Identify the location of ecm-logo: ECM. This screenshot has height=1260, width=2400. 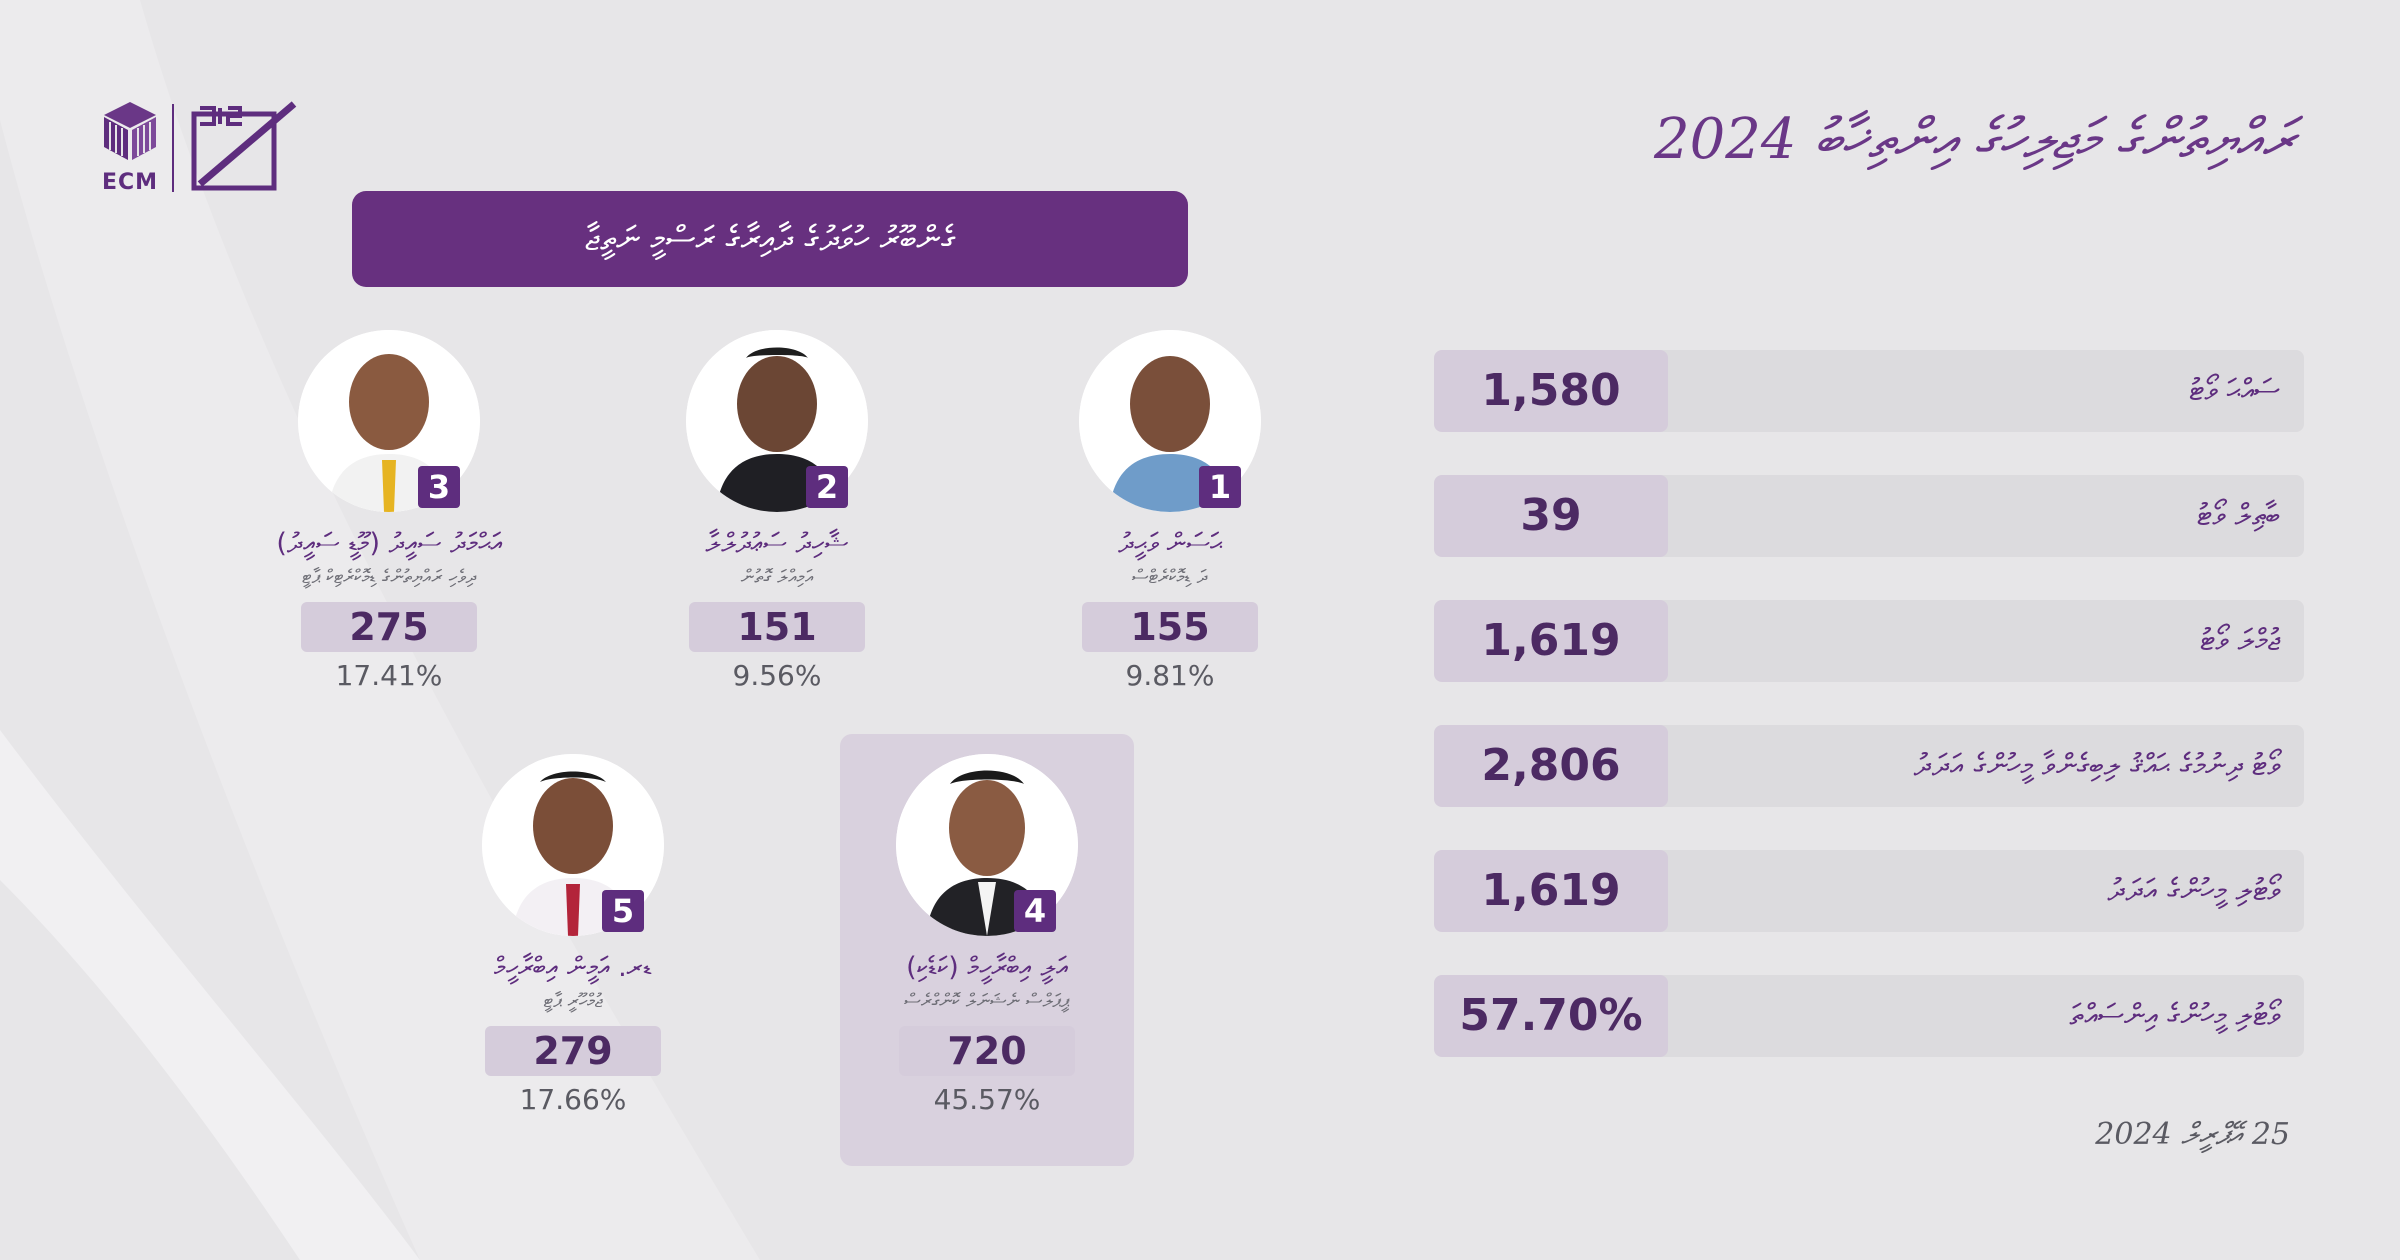
(130, 147).